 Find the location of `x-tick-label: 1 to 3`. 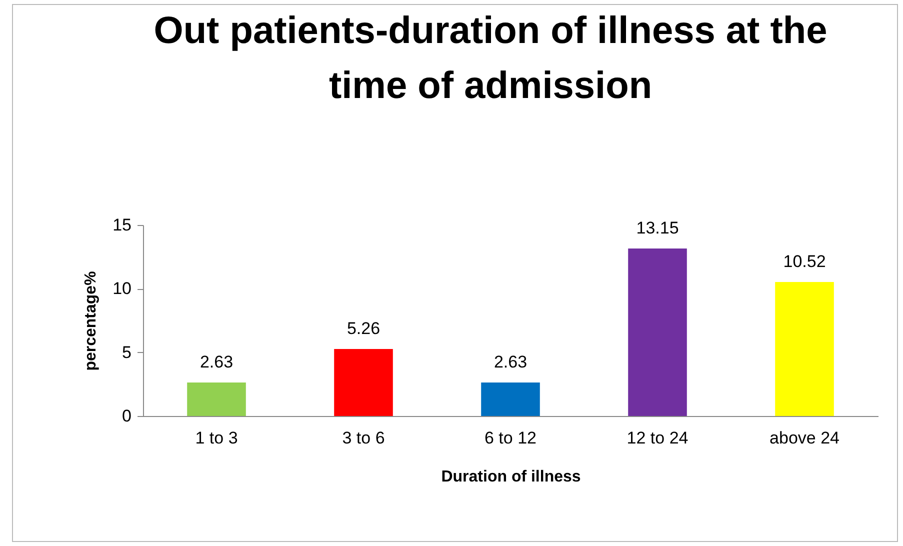

x-tick-label: 1 to 3 is located at coordinates (216, 438).